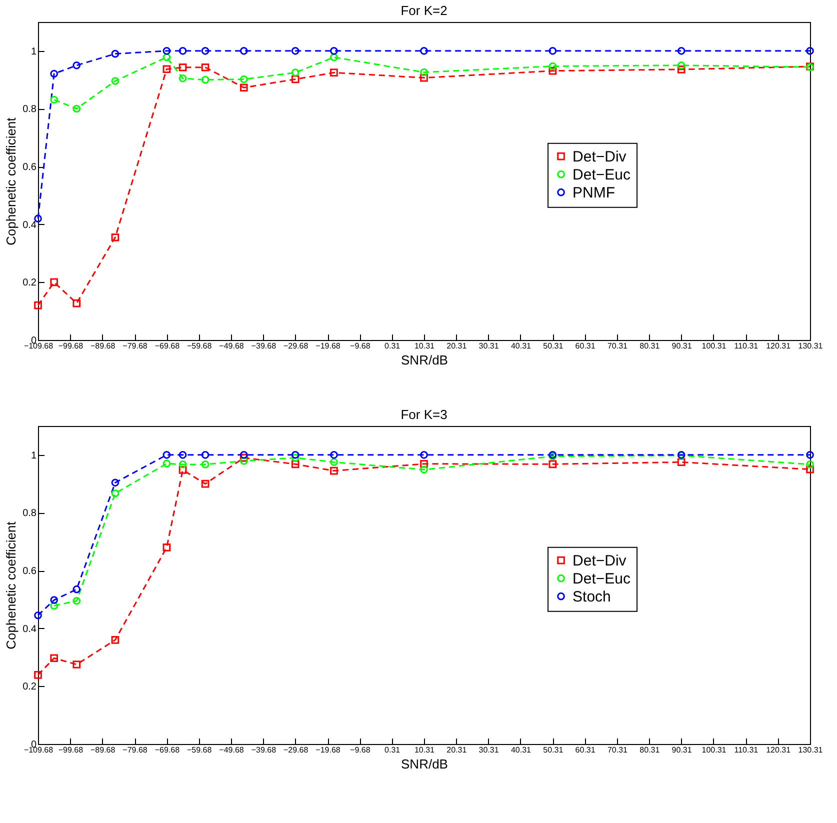 The height and width of the screenshot is (823, 837). Describe the element at coordinates (594, 193) in the screenshot. I see `legend-label: PNMF` at that location.